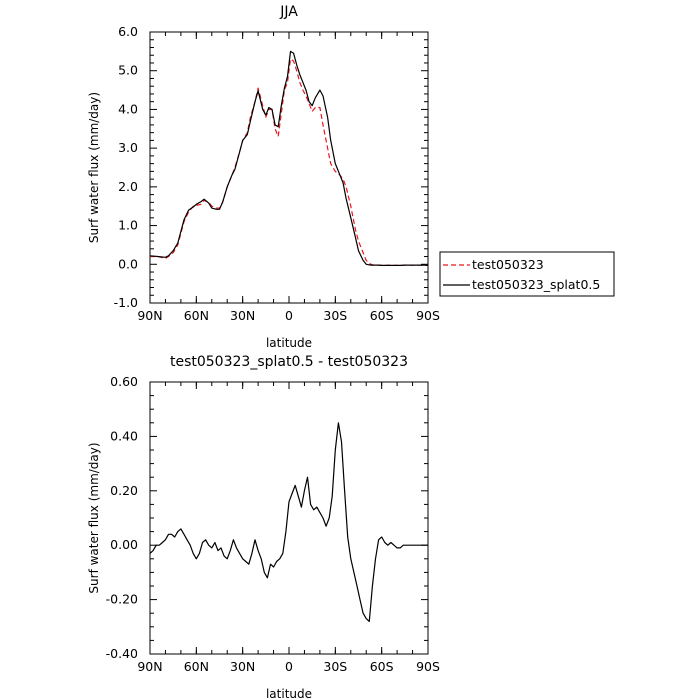 The width and height of the screenshot is (700, 700). I want to click on legend-label-1: test050323_splat0.5, so click(536, 284).